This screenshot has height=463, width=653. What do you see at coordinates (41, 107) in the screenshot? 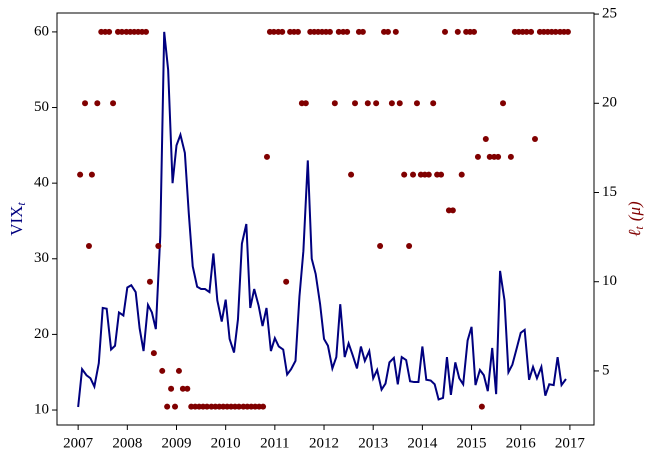
I see `y-tick-label: 50` at bounding box center [41, 107].